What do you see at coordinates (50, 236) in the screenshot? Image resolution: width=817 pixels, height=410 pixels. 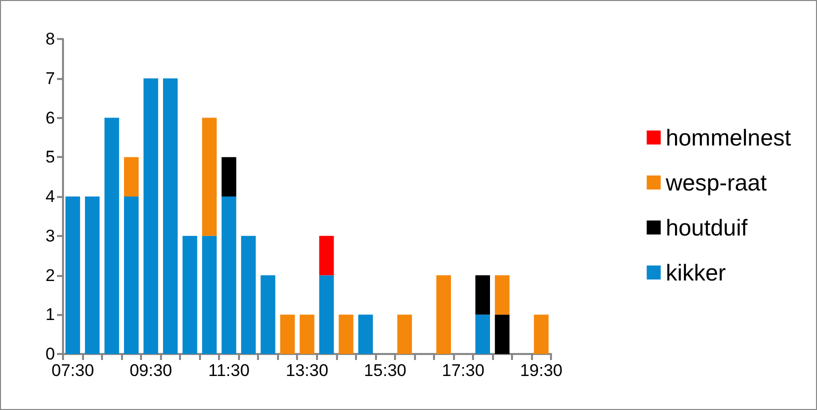 I see `y-tick-label: 3` at bounding box center [50, 236].